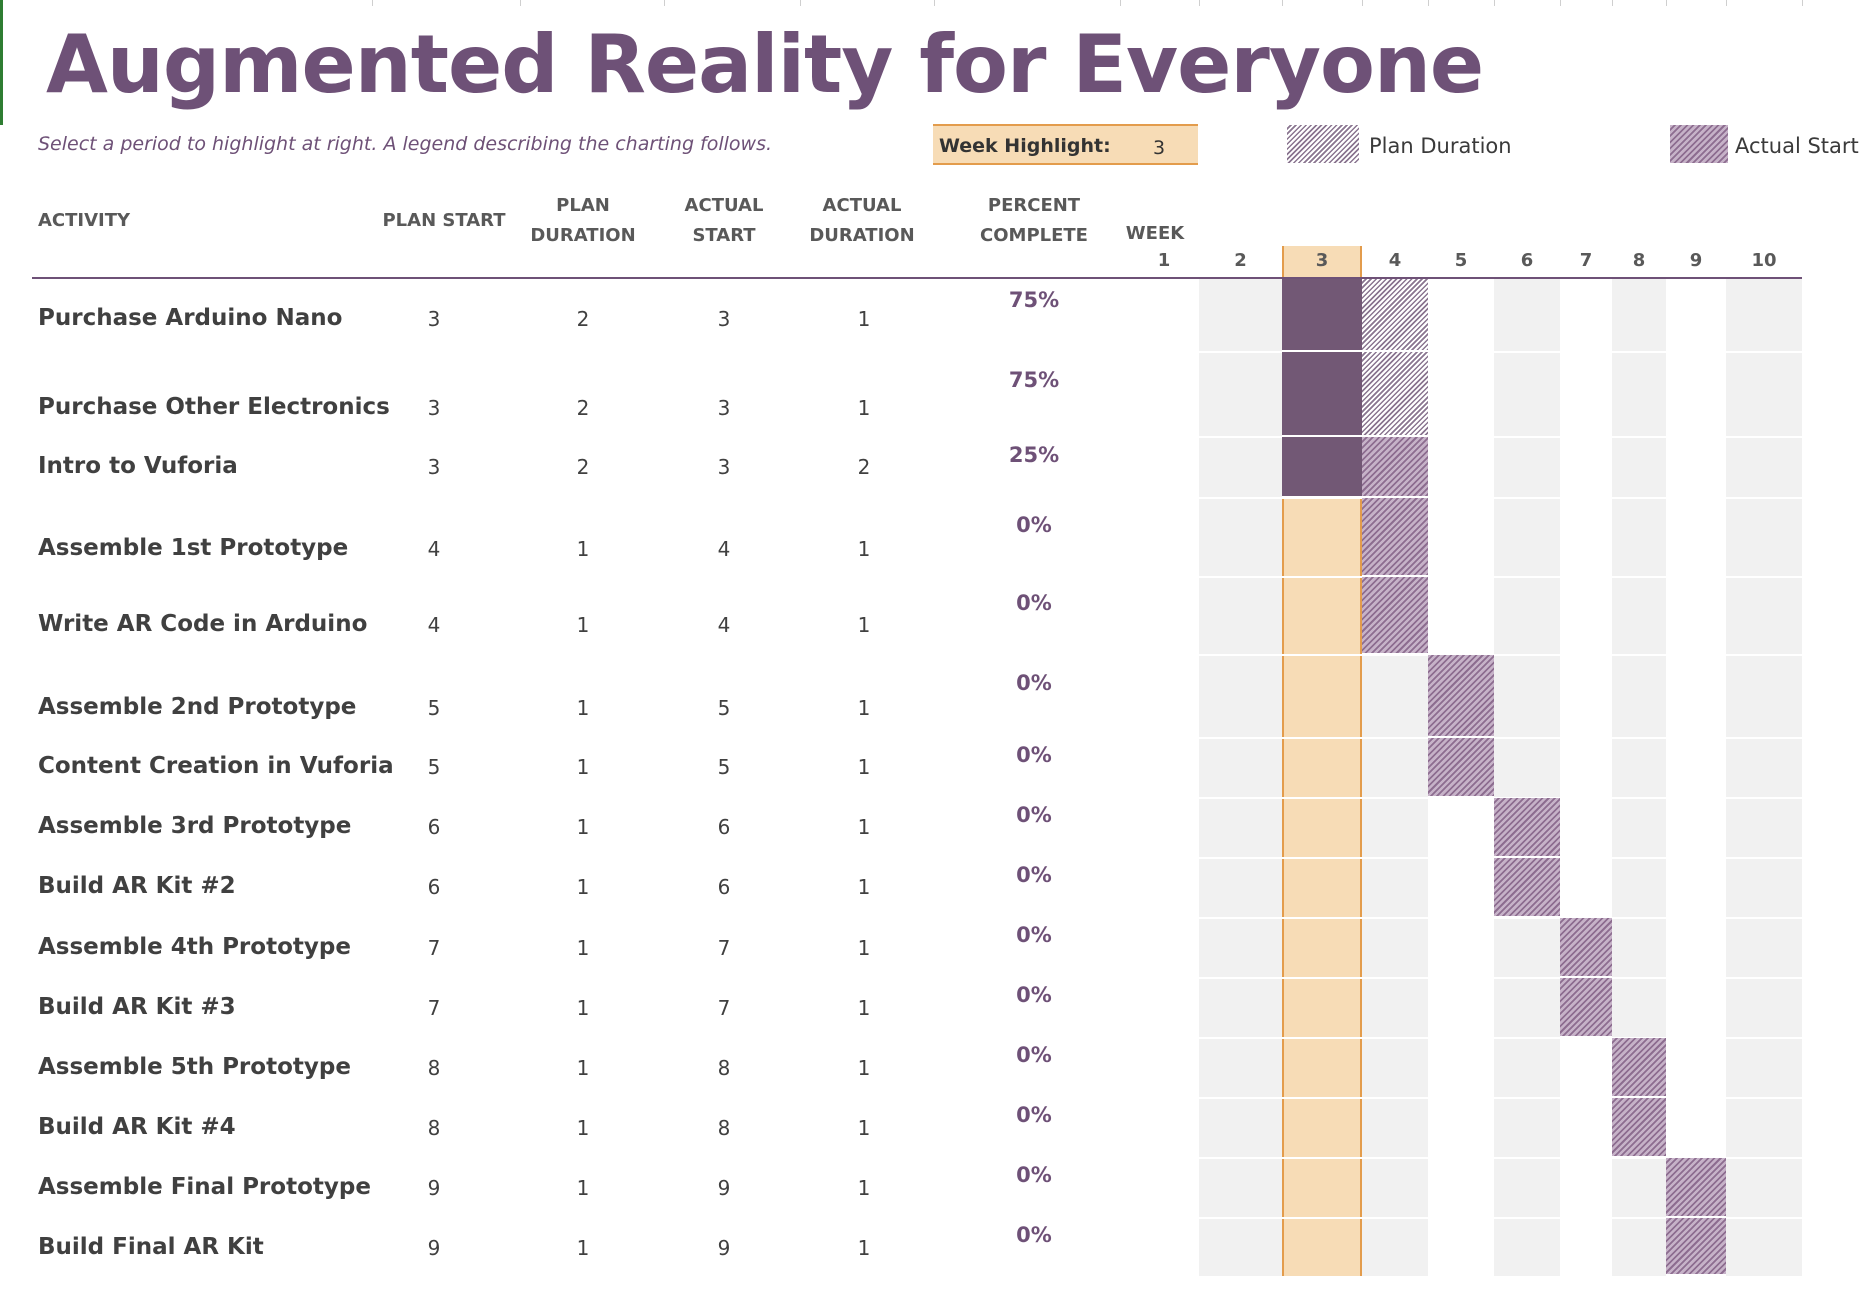 Image resolution: width=1862 pixels, height=1290 pixels. Describe the element at coordinates (197, 707) in the screenshot. I see `task-name: Assemble 2nd Prototype` at that location.